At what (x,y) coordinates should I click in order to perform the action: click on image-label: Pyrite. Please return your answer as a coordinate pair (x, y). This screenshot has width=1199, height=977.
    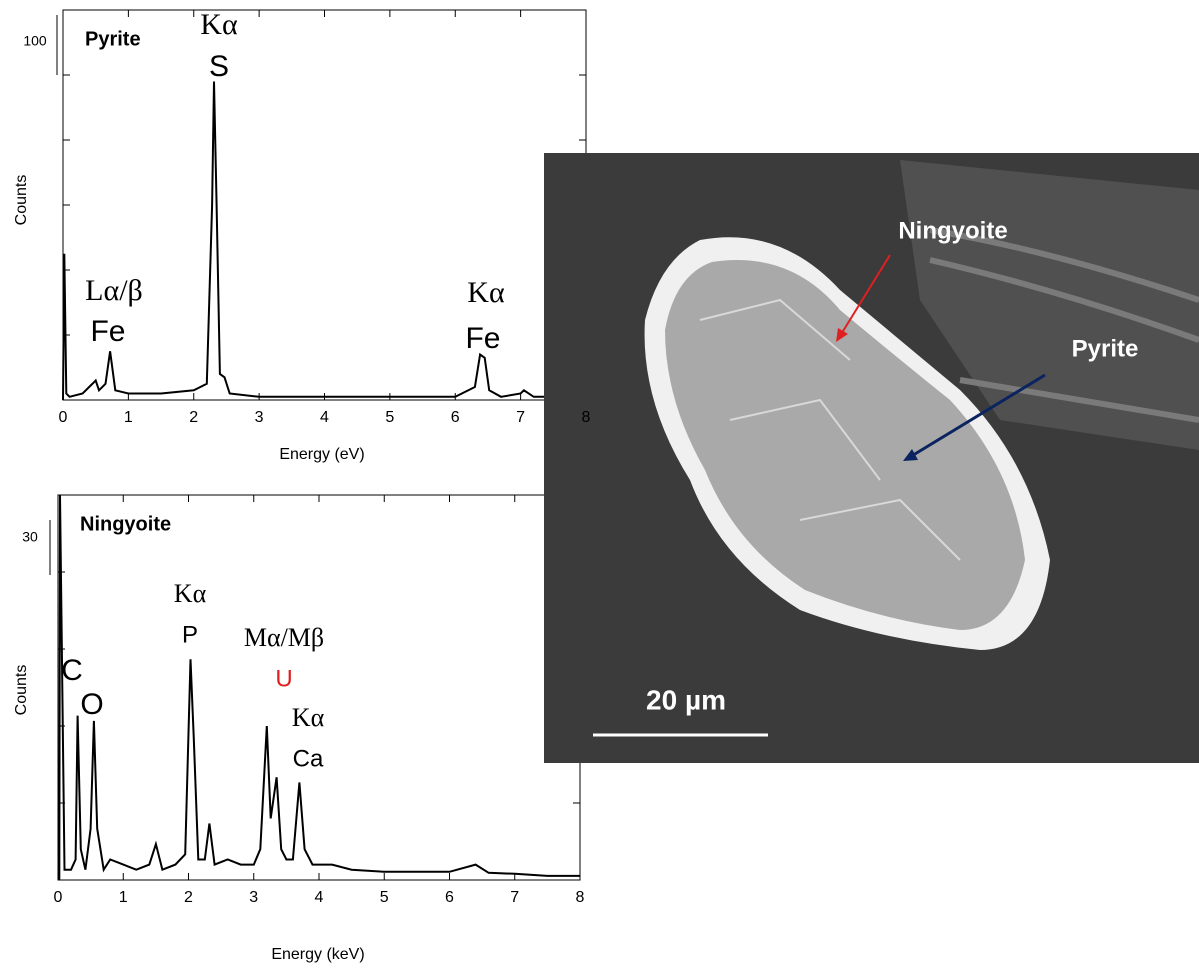
    Looking at the image, I should click on (1105, 348).